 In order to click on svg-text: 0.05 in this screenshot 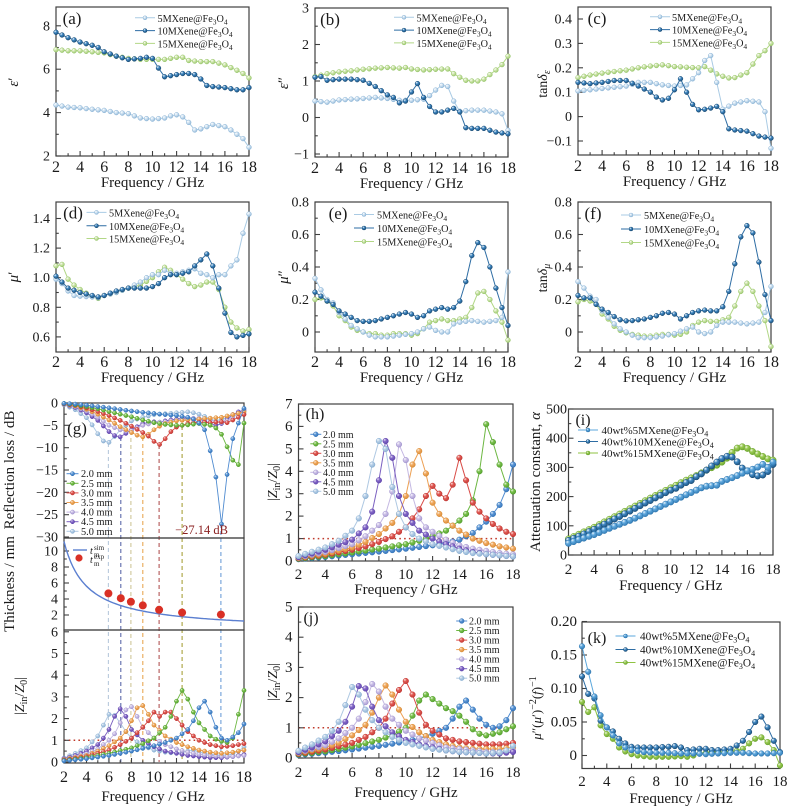, I will do `click(564, 723)`.